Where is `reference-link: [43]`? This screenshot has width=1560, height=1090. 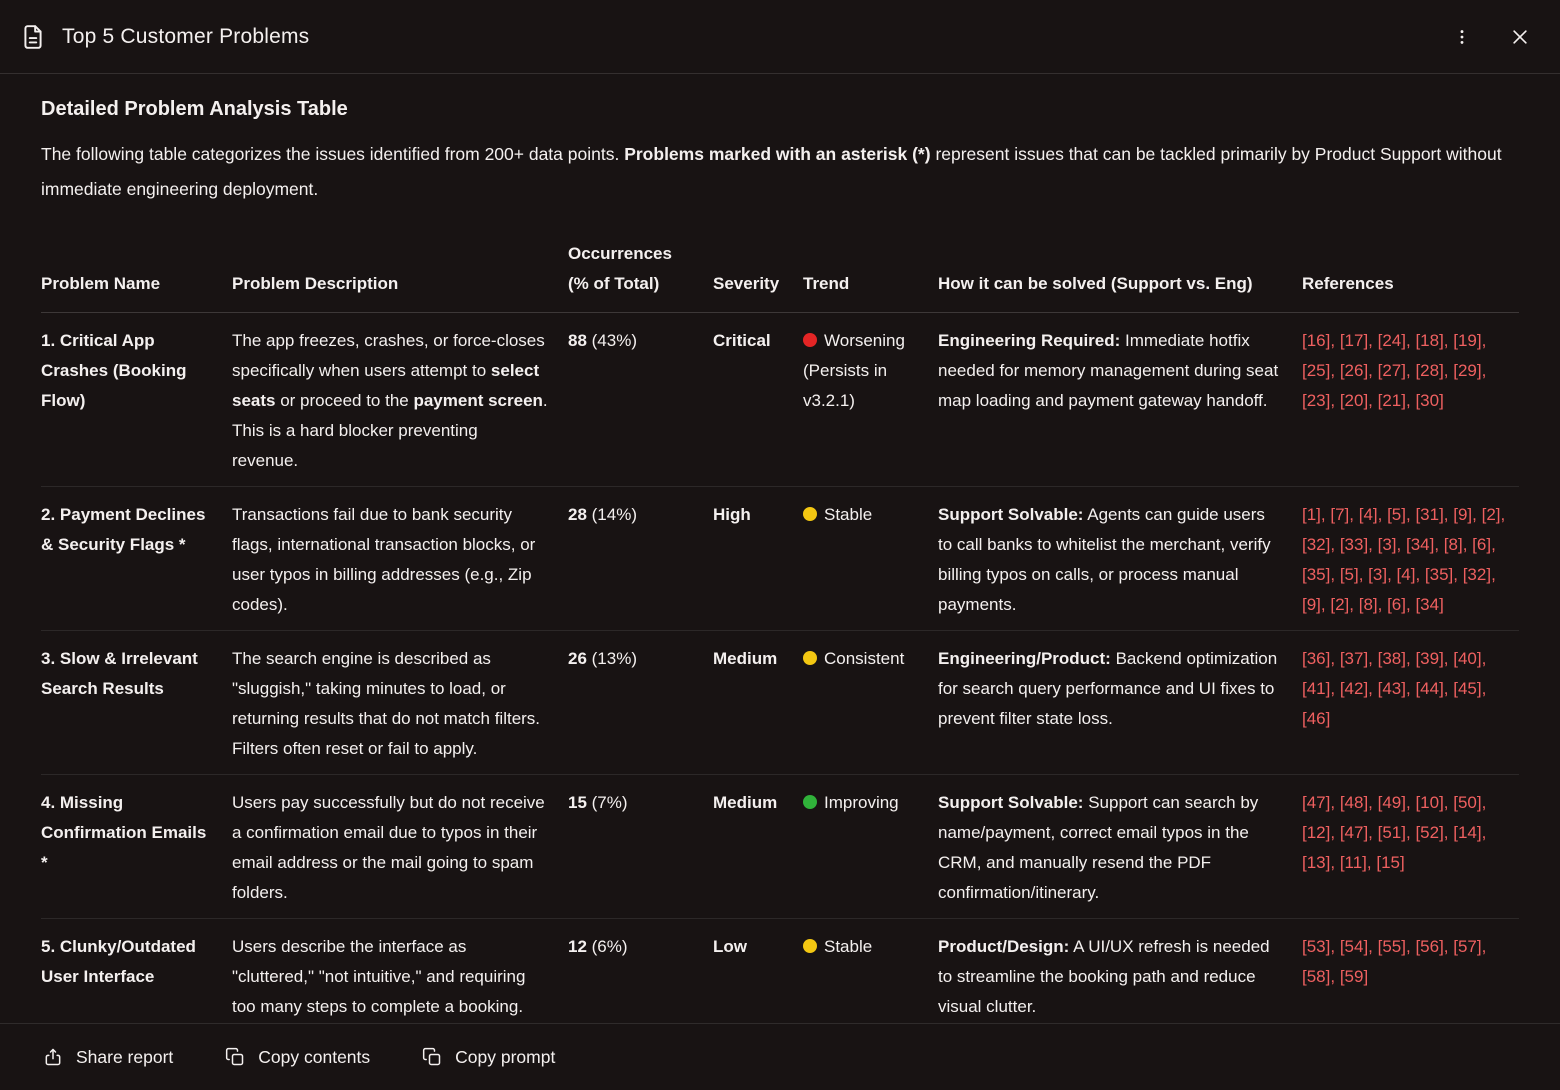
reference-link: [43] is located at coordinates (1391, 688).